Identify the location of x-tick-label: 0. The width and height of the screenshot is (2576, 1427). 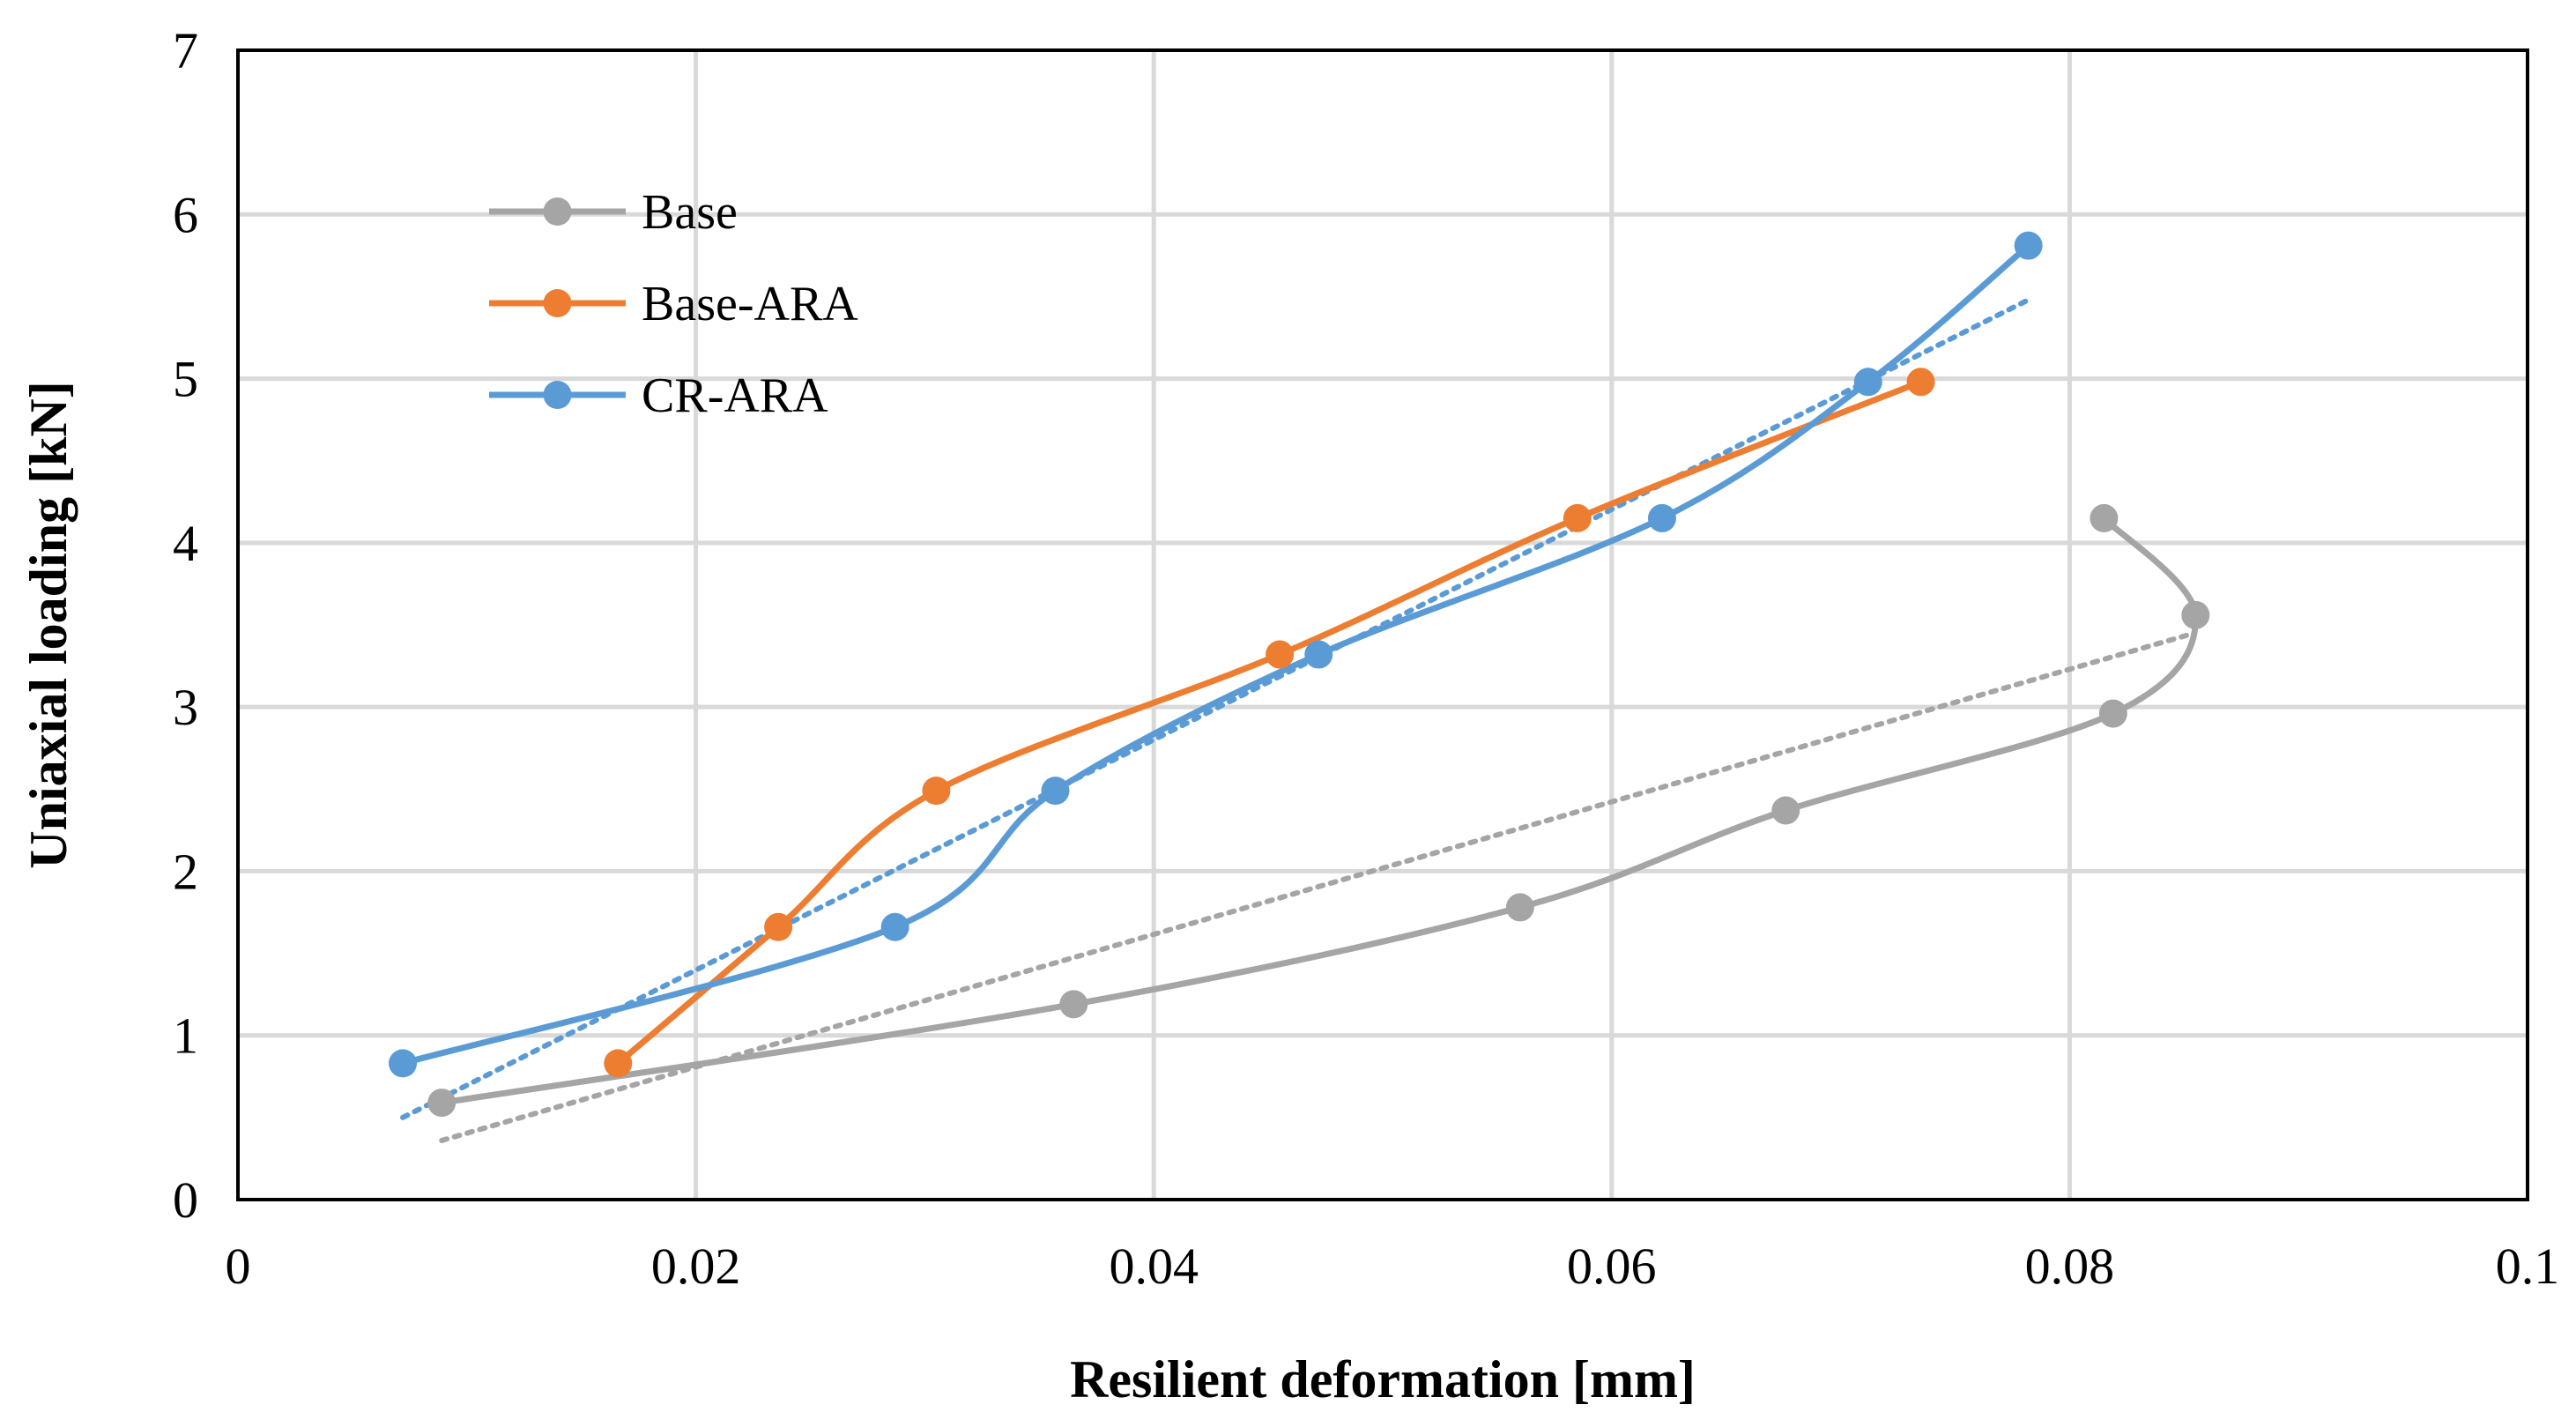
(238, 1266).